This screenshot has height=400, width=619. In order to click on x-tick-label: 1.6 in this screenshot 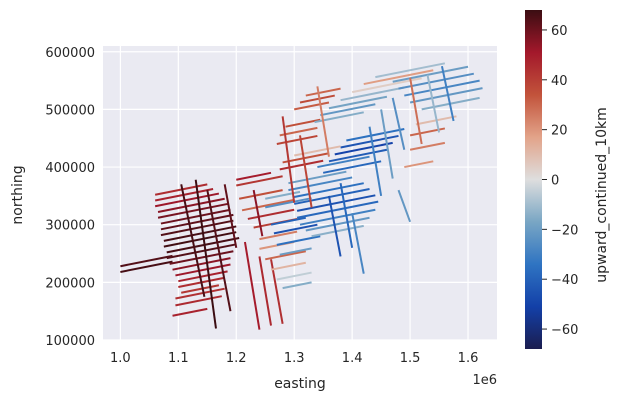, I will do `click(468, 358)`.